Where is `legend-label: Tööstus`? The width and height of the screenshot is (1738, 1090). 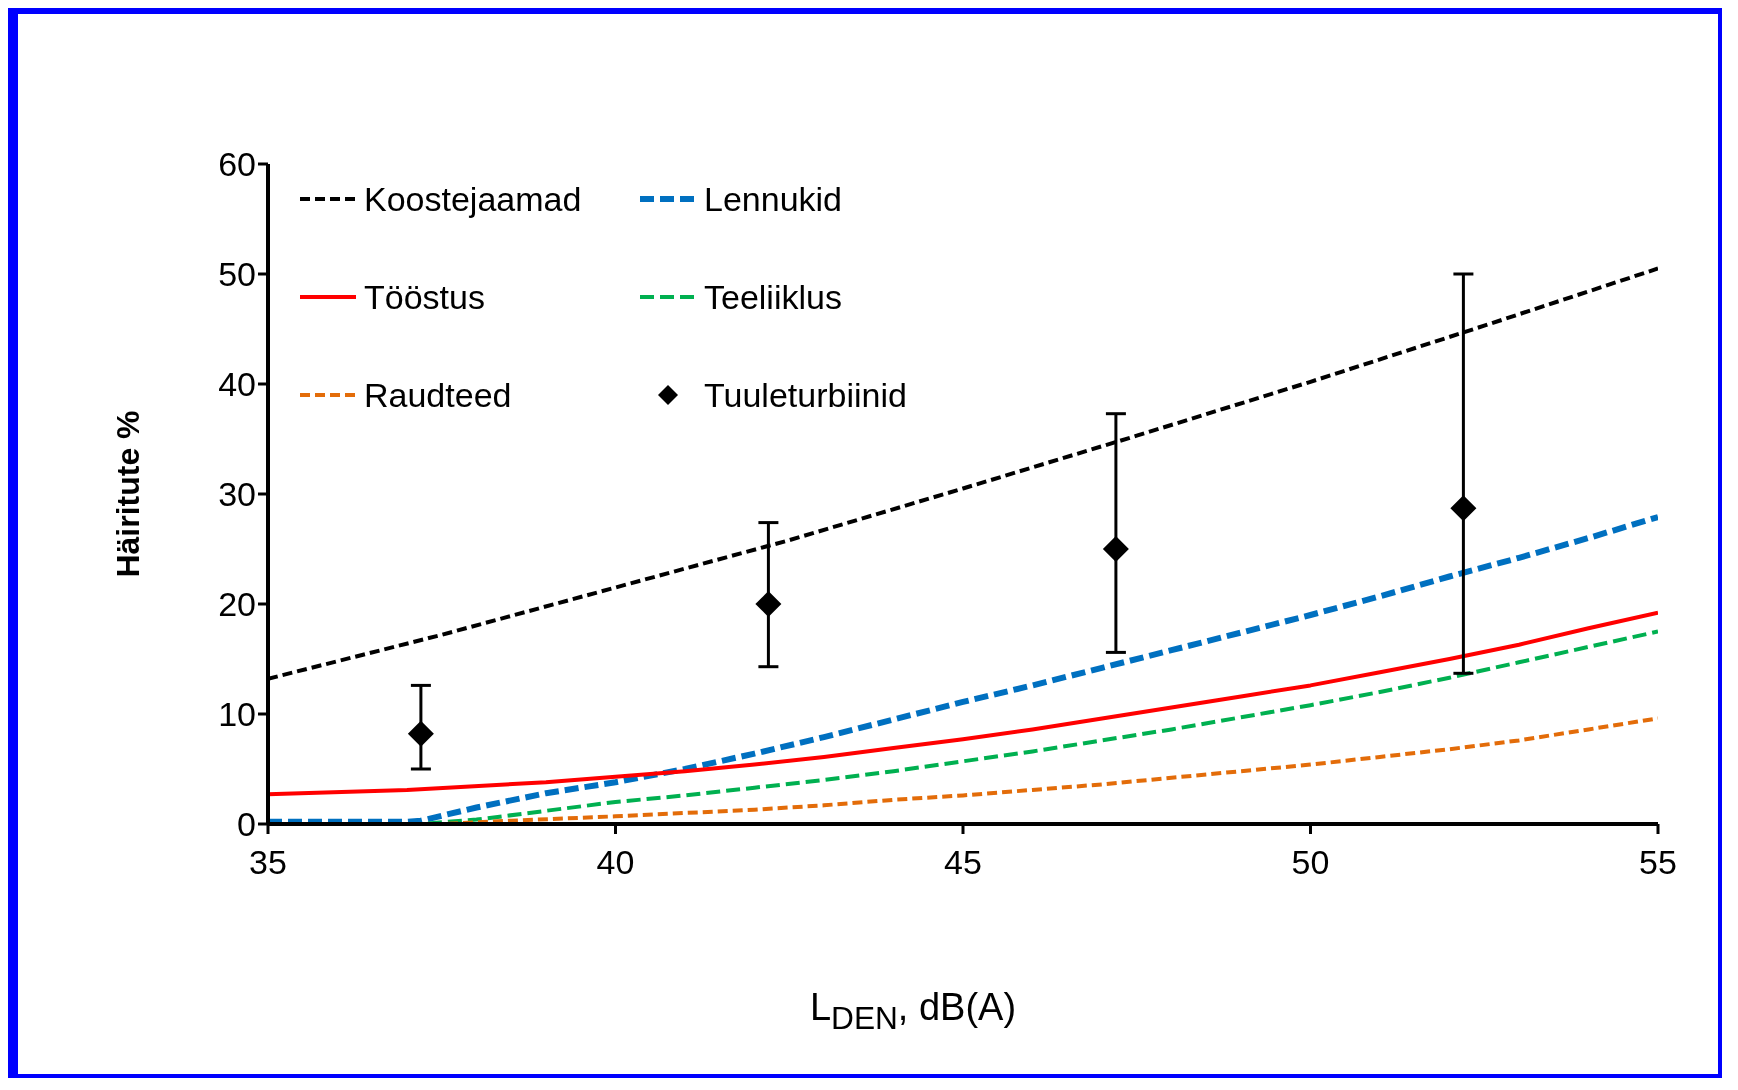 legend-label: Tööstus is located at coordinates (424, 297).